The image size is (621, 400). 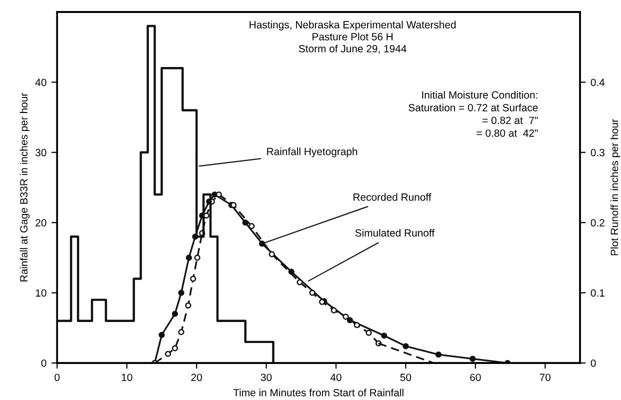 I want to click on x-tick-label: 70, so click(x=545, y=378).